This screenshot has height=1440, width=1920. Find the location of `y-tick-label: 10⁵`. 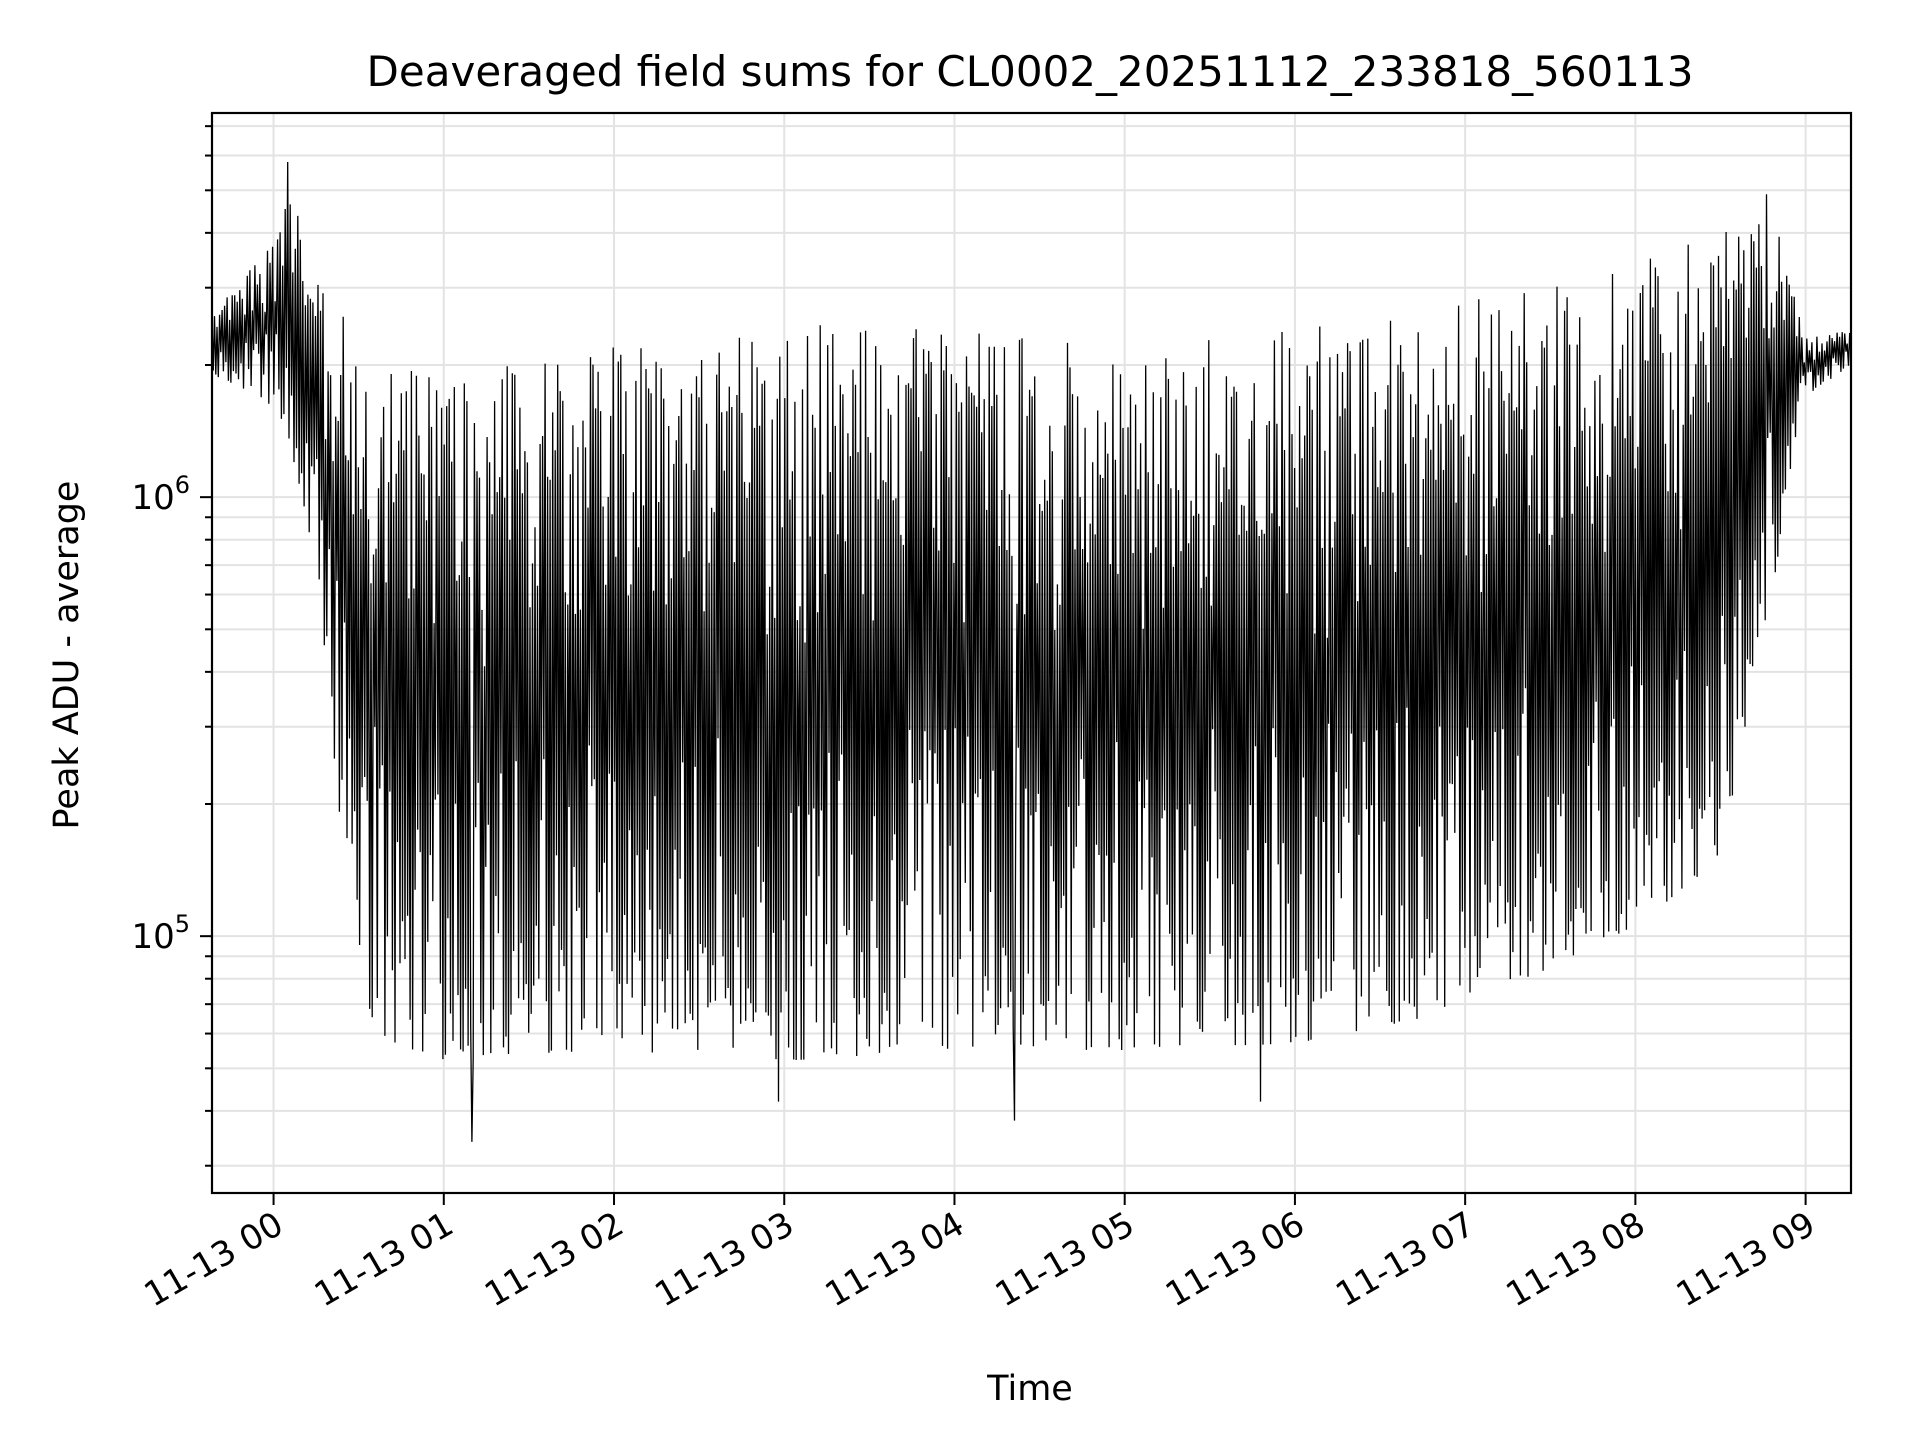

y-tick-label: 10⁵ is located at coordinates (160, 933).